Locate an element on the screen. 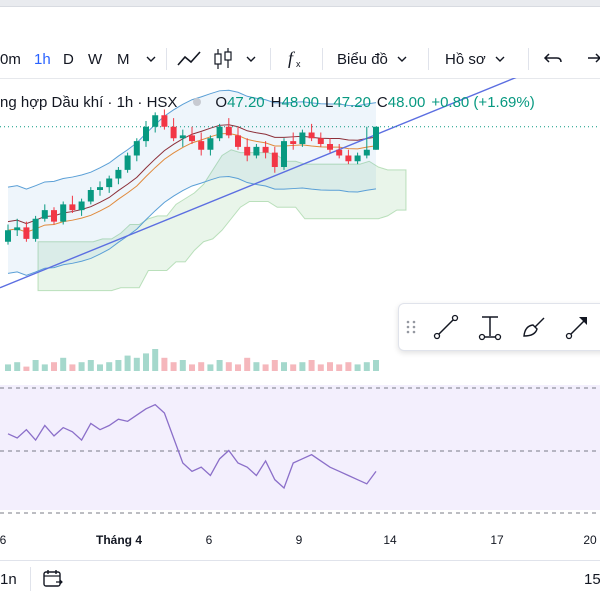 Image resolution: width=600 pixels, height=601 pixels. interval-w: W is located at coordinates (95, 59).